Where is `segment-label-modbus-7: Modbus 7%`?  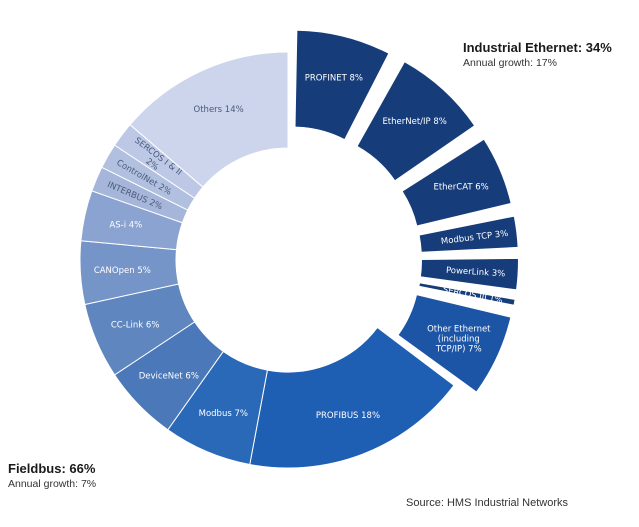 segment-label-modbus-7: Modbus 7% is located at coordinates (223, 414).